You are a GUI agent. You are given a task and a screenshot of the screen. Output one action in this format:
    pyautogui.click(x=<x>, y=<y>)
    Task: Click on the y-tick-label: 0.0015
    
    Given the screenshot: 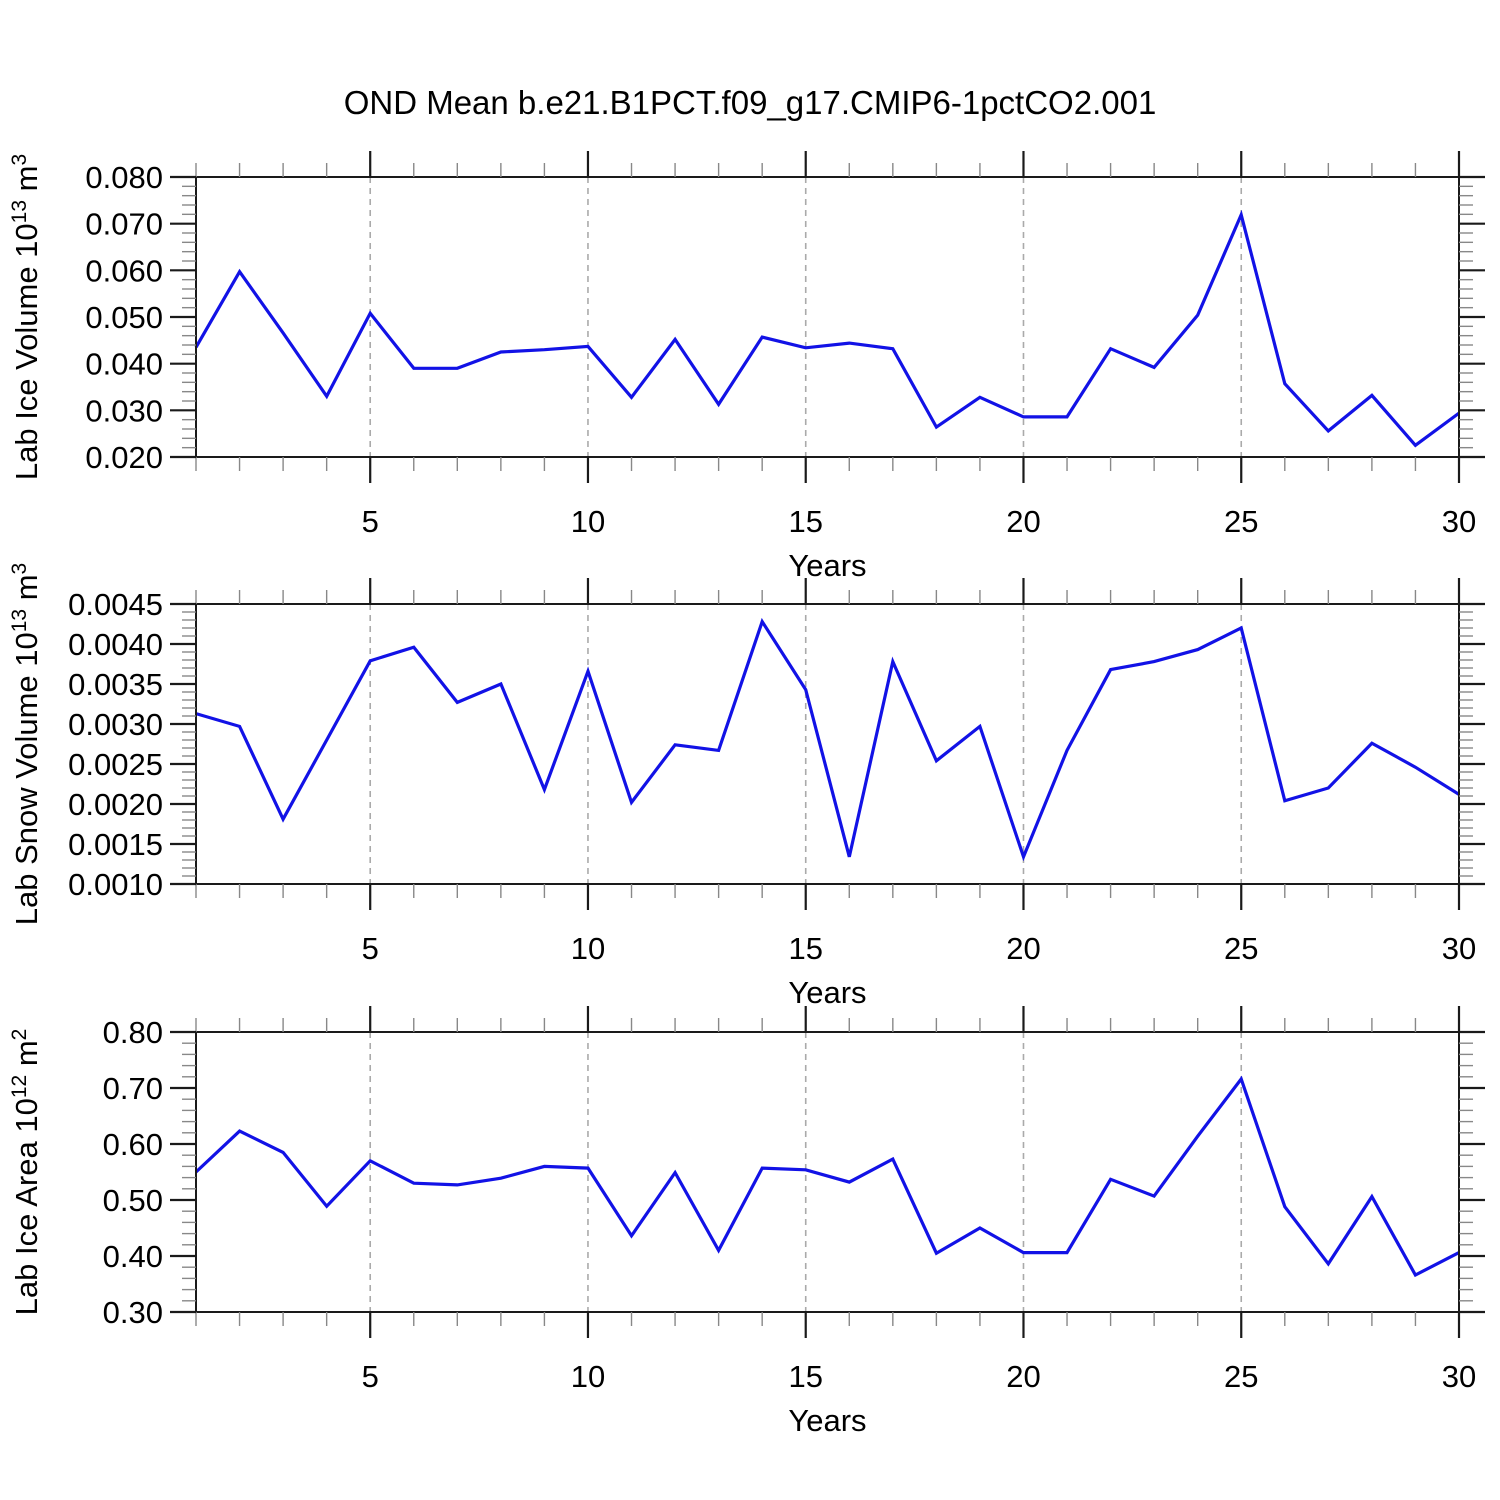 What is the action you would take?
    pyautogui.click(x=115, y=844)
    